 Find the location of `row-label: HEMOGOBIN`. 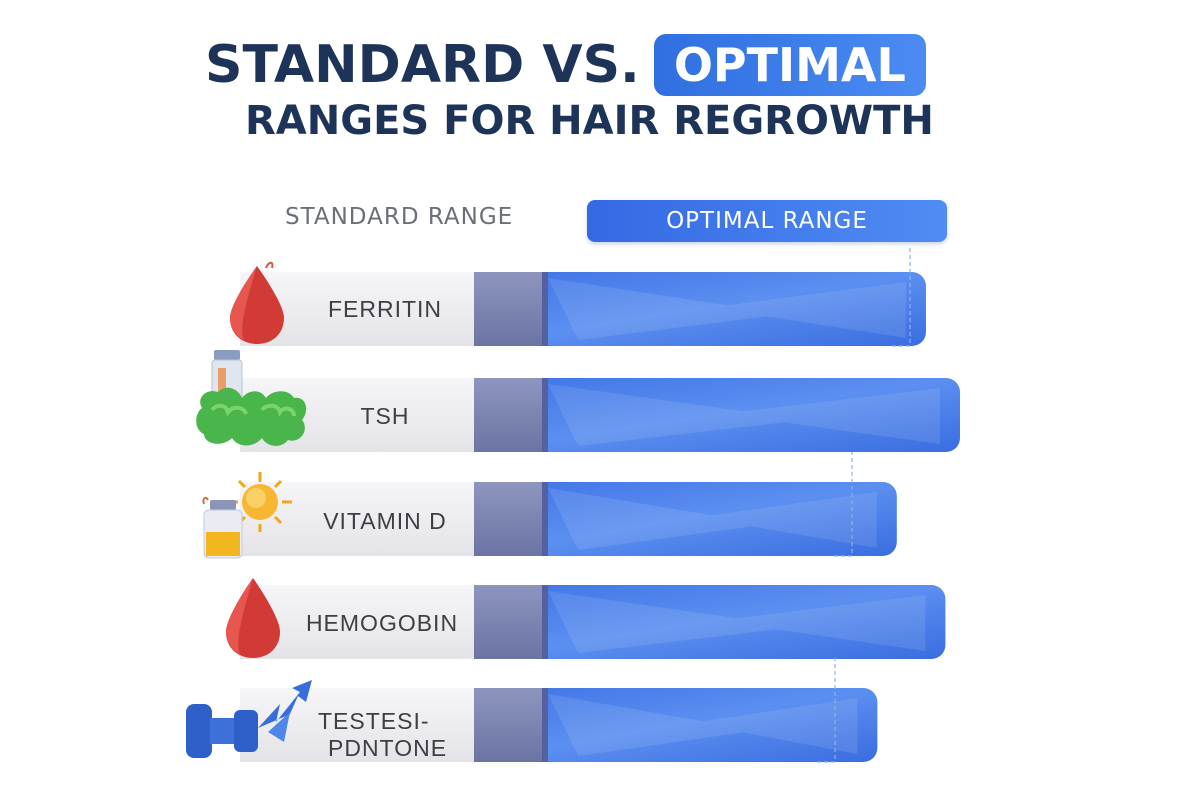

row-label: HEMOGOBIN is located at coordinates (382, 623).